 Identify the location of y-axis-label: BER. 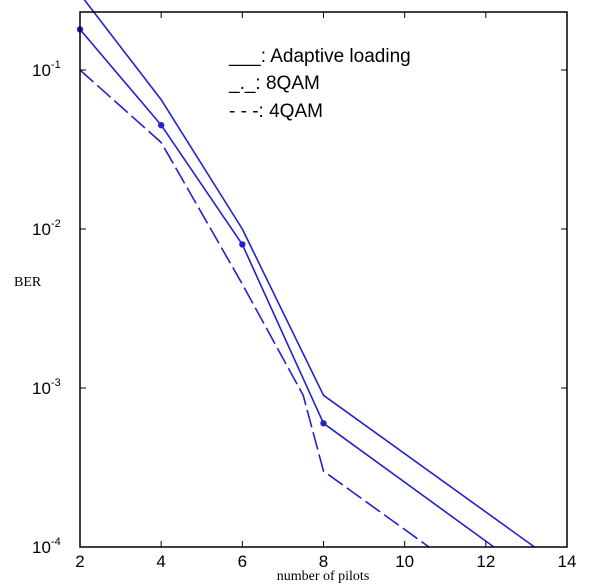
(28, 282).